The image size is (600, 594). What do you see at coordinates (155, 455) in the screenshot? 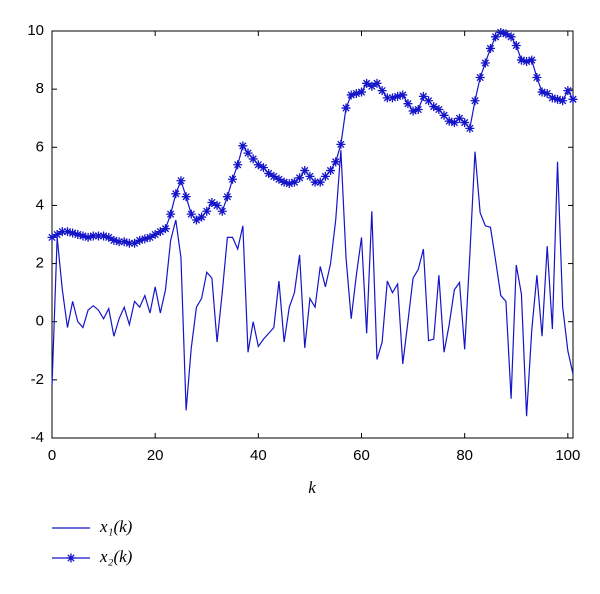
I see `x-tick-label: 20` at bounding box center [155, 455].